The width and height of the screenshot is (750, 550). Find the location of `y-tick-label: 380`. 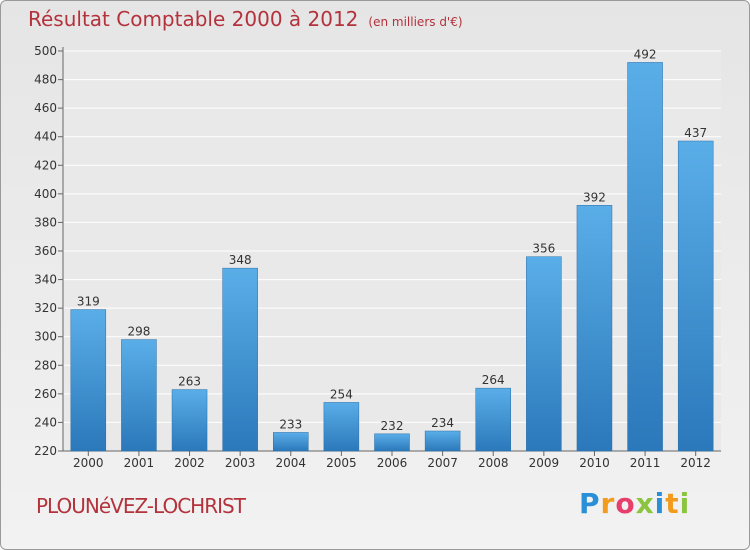

y-tick-label: 380 is located at coordinates (45, 222).